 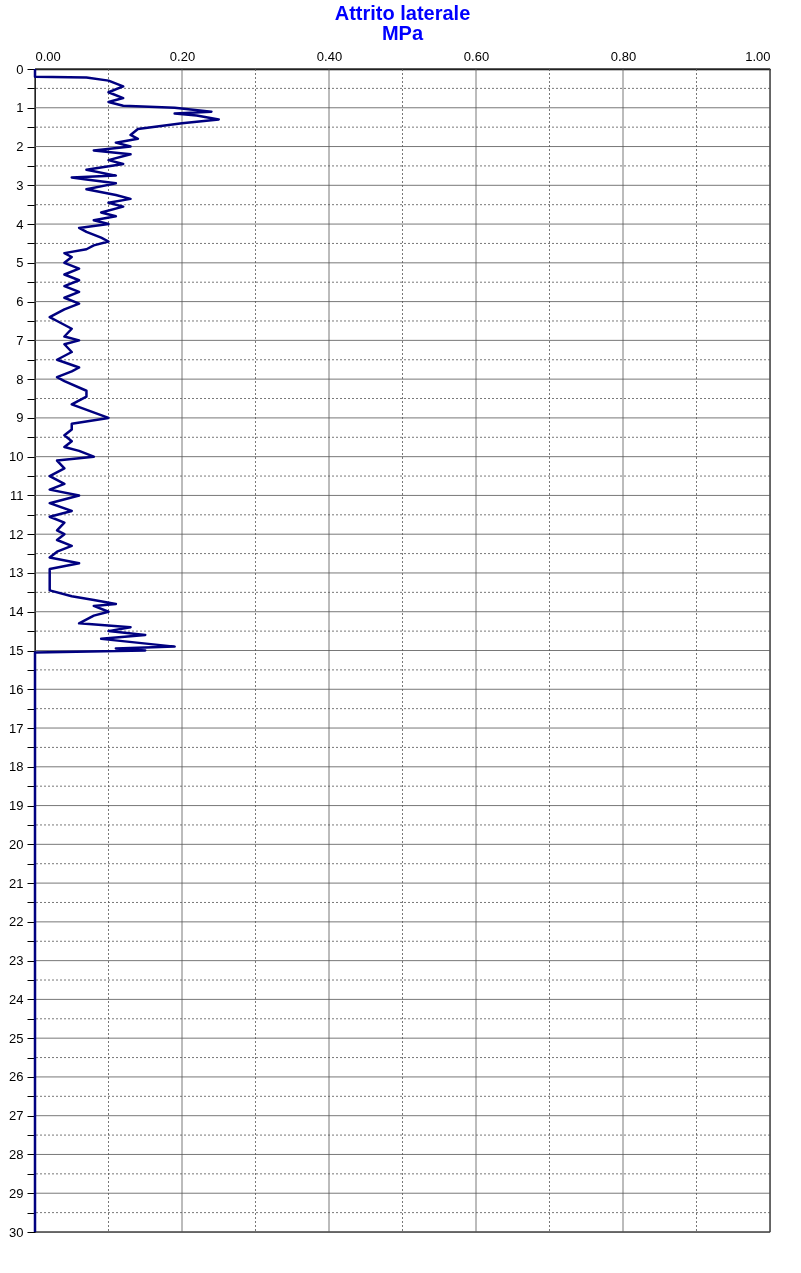 I want to click on y-tick-label: 22, so click(x=16, y=922).